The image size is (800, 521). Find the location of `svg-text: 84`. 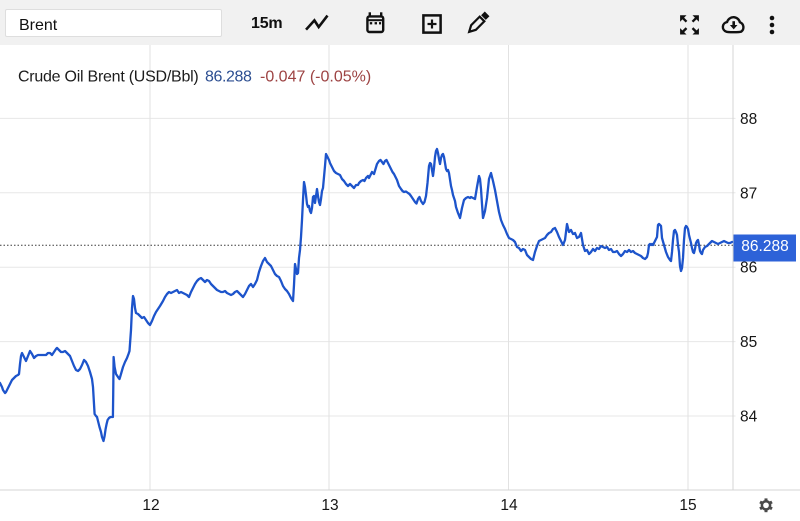

svg-text: 84 is located at coordinates (749, 417).